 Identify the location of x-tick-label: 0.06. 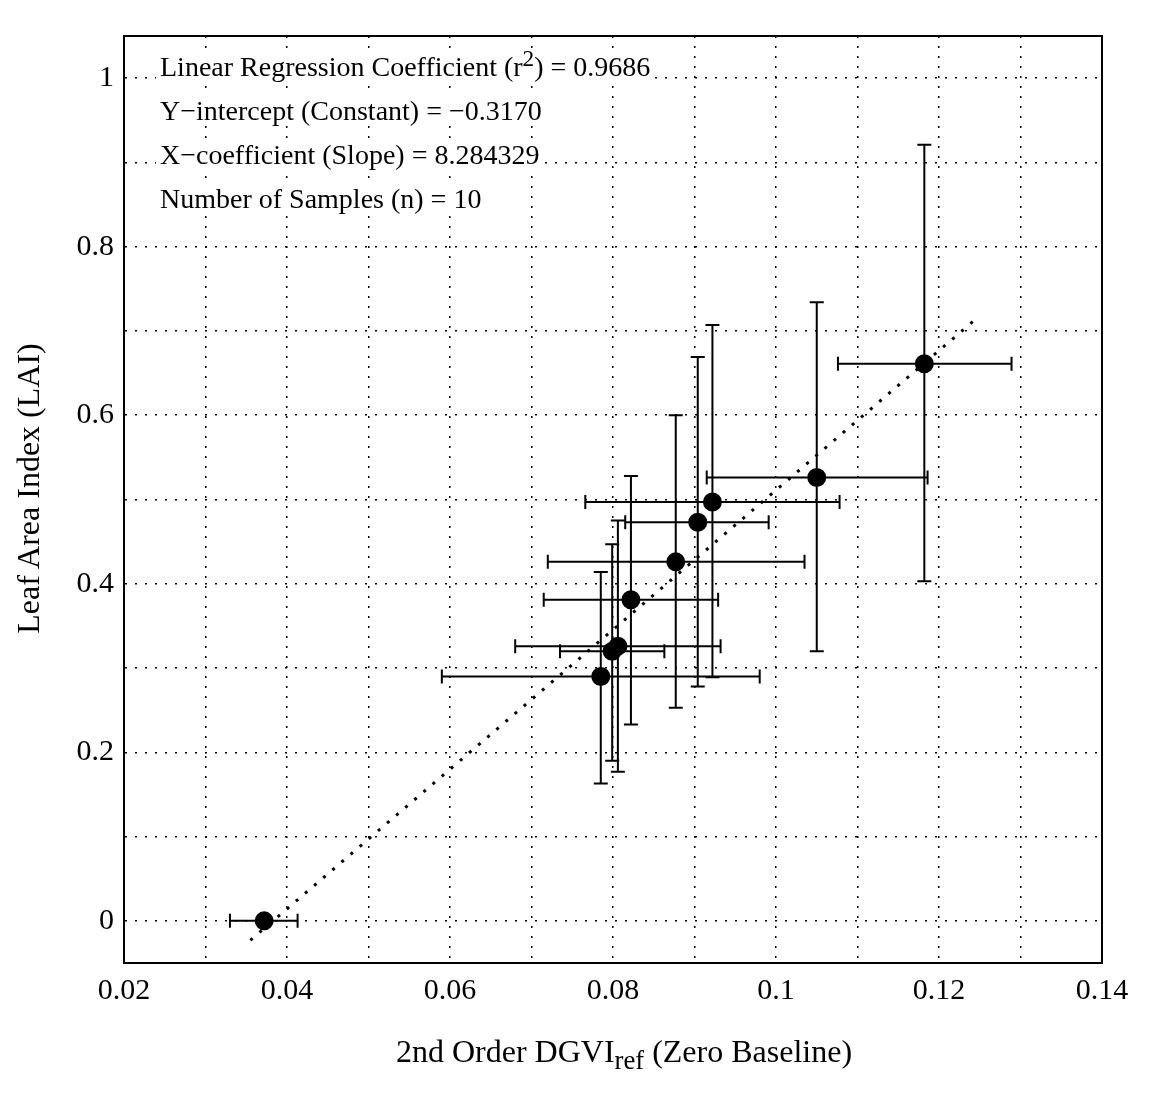
(450, 988).